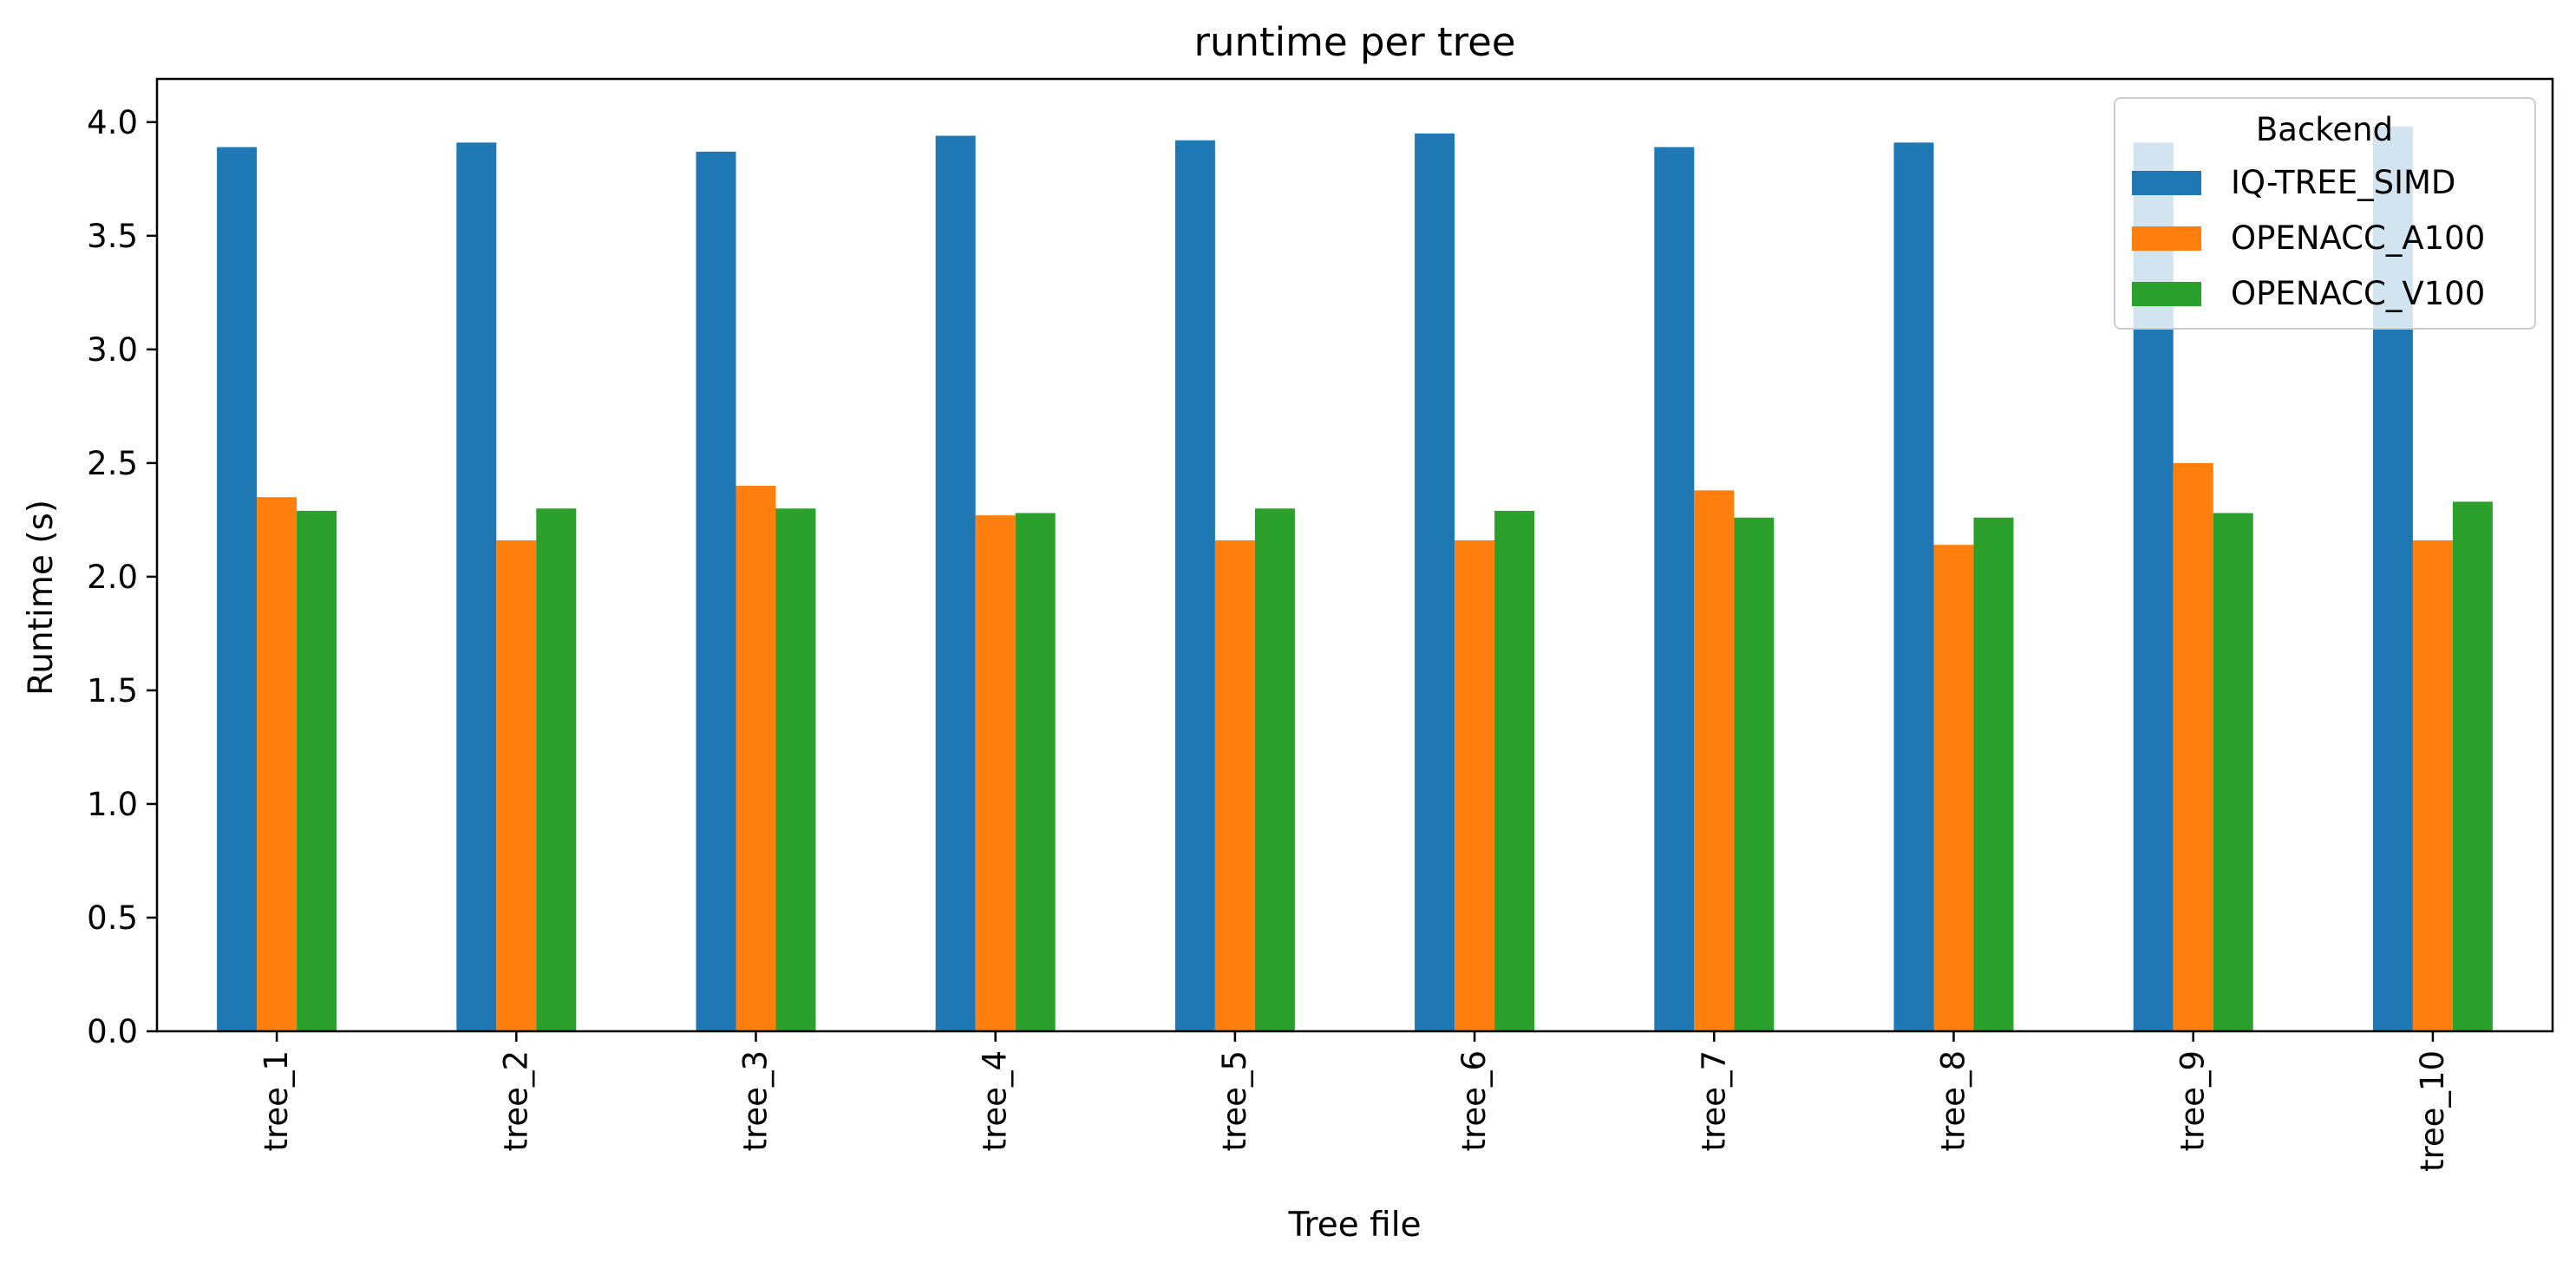 Image resolution: width=2576 pixels, height=1275 pixels. I want to click on legend-label: OPENACC_A100, so click(2358, 238).